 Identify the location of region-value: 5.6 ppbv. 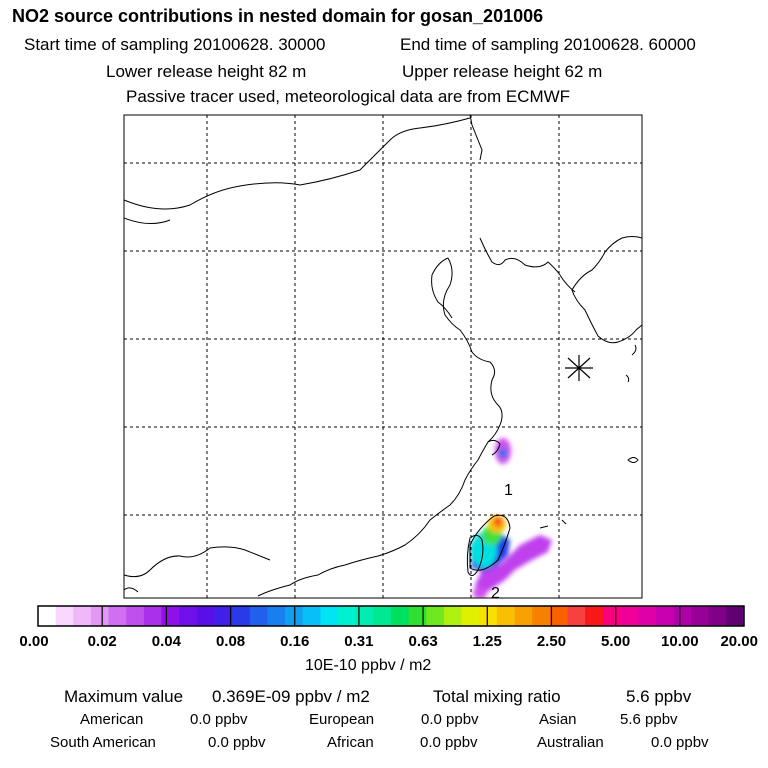
(649, 719).